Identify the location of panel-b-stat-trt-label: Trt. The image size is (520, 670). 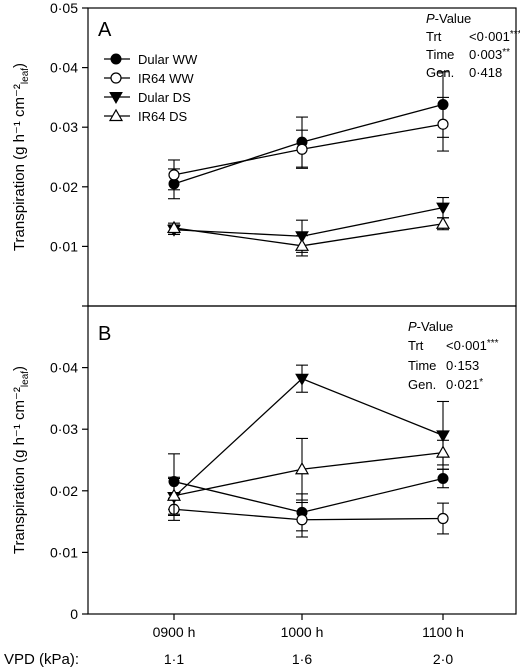
(416, 345).